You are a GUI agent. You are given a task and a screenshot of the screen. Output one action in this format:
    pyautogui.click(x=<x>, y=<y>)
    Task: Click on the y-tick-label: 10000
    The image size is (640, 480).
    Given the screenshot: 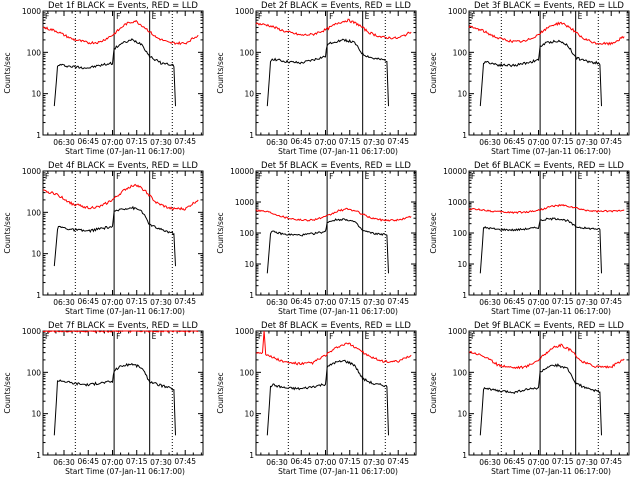 What is the action you would take?
    pyautogui.click(x=242, y=171)
    